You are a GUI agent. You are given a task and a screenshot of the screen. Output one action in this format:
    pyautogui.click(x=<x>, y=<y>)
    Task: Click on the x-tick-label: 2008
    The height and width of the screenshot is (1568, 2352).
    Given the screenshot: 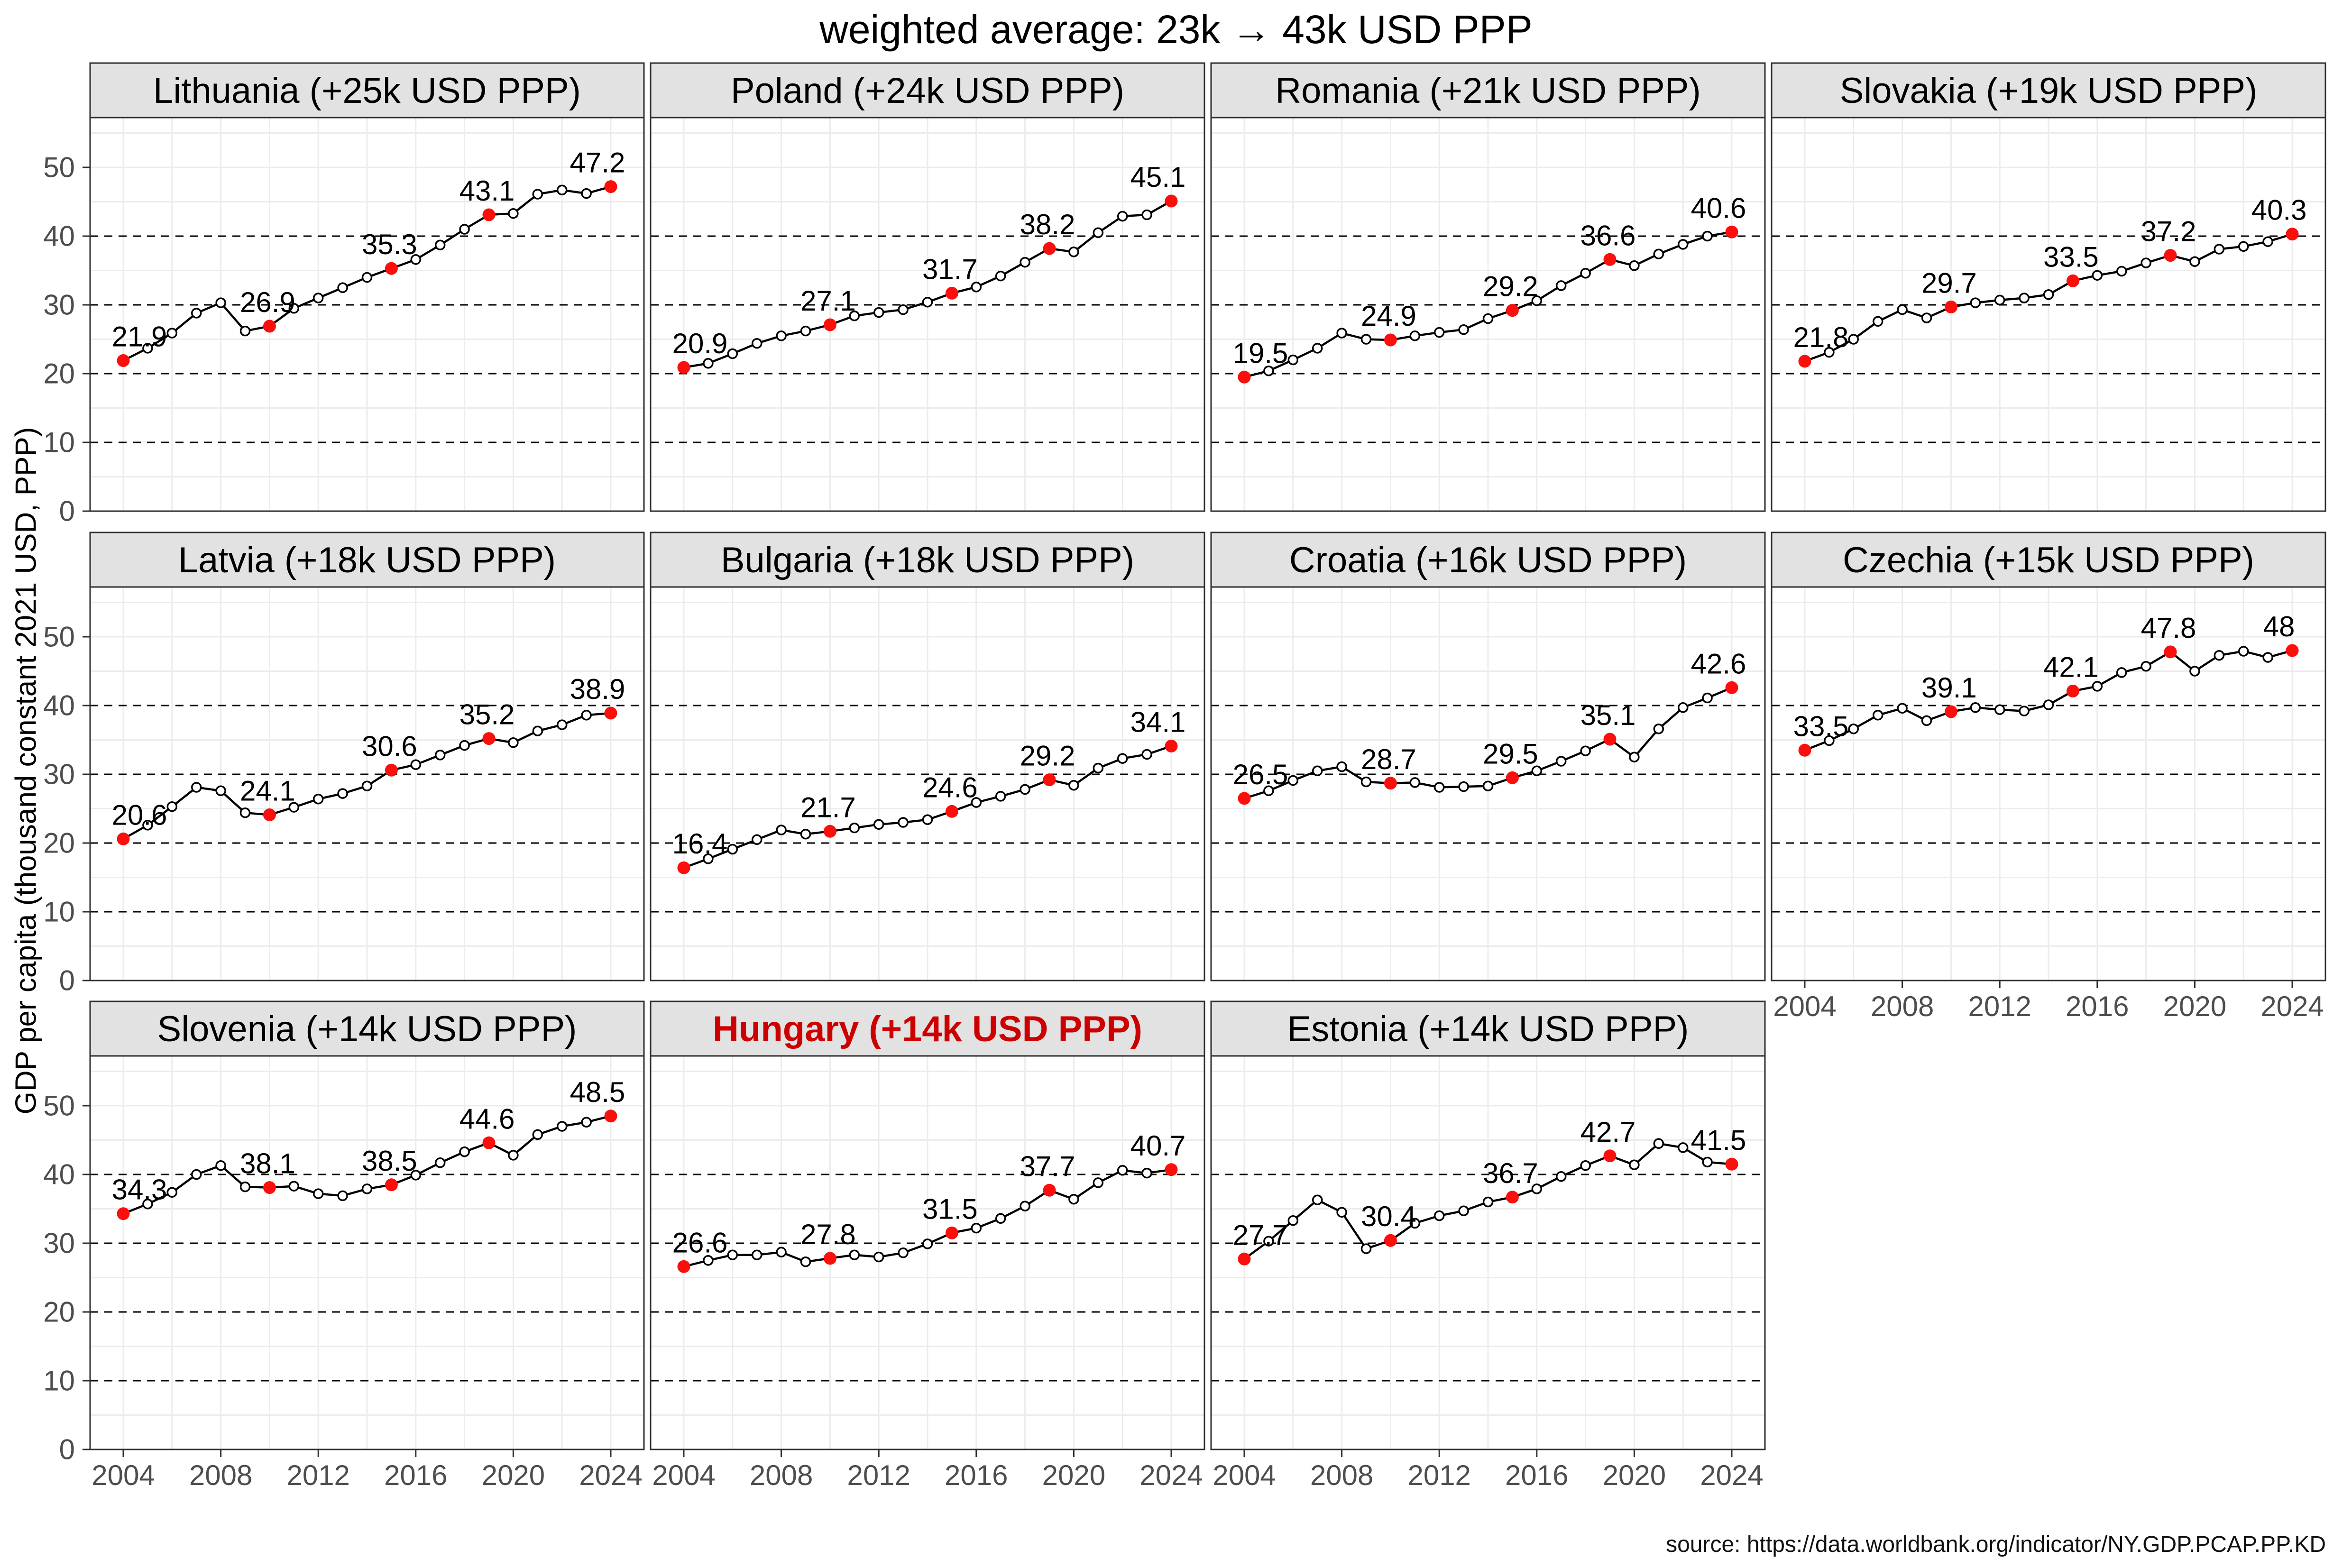 What is the action you would take?
    pyautogui.click(x=781, y=1475)
    